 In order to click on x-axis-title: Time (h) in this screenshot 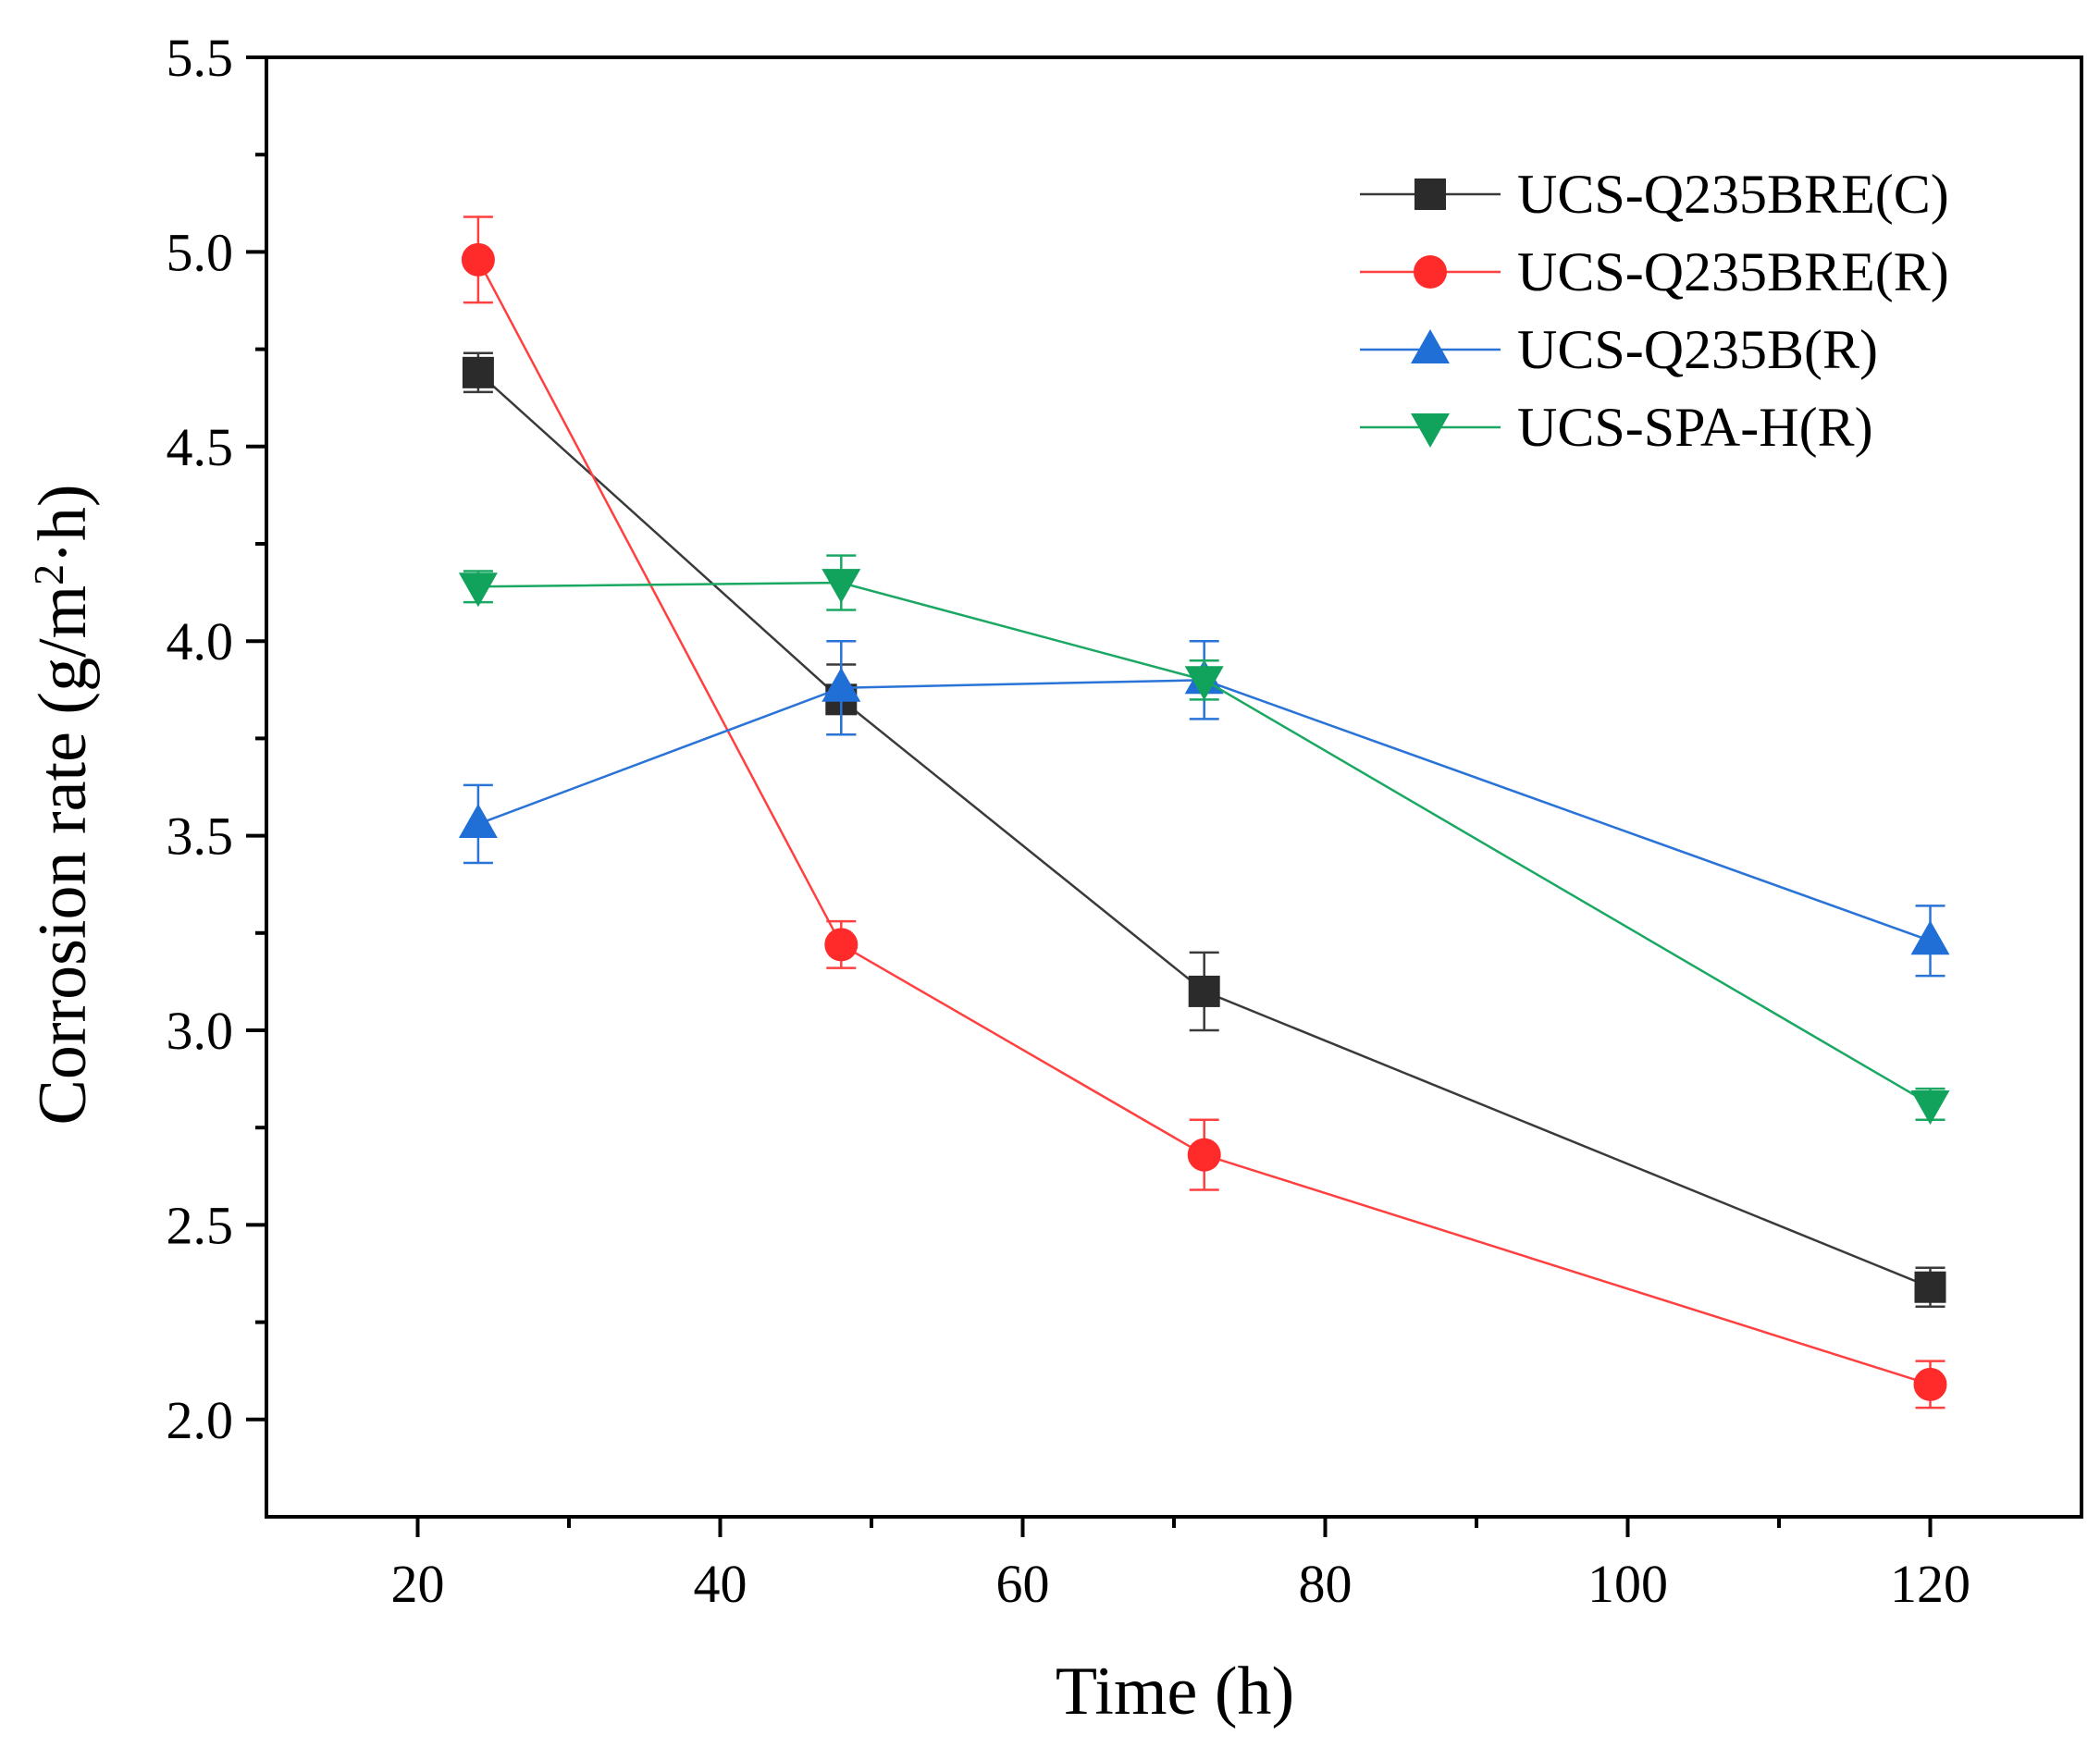, I will do `click(1175, 1692)`.